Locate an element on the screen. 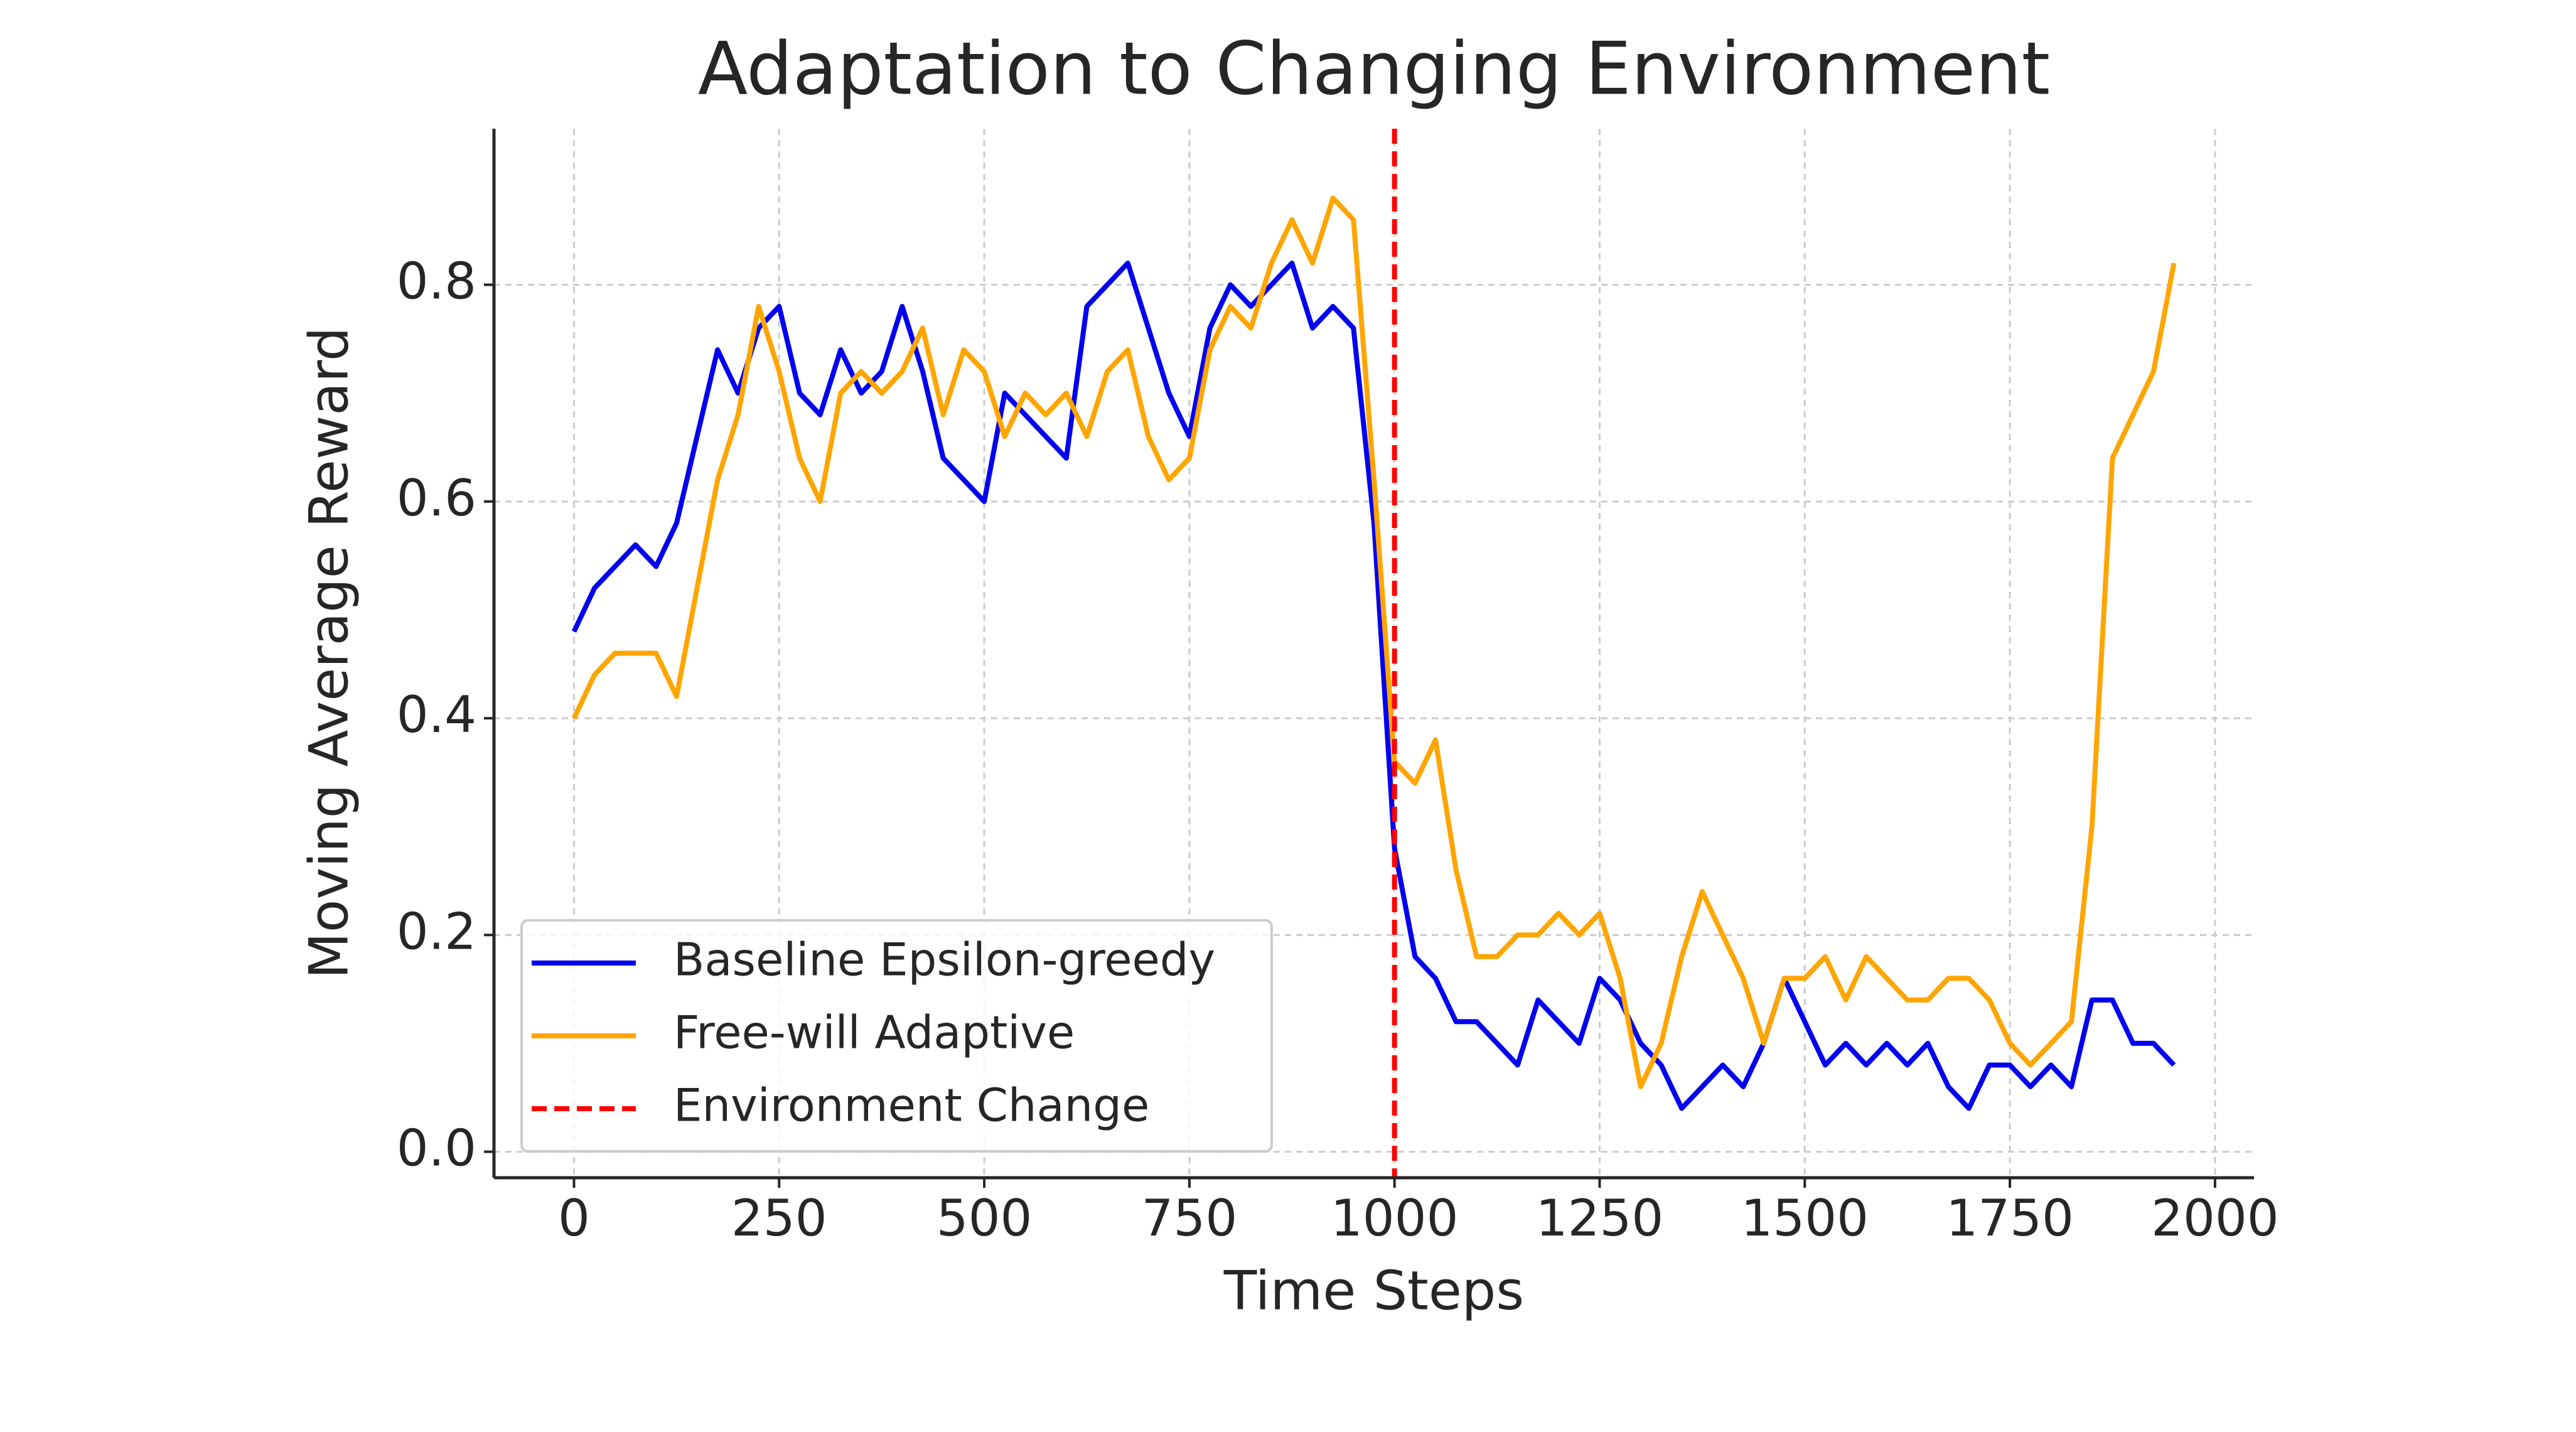  x-tick-label: 2000 is located at coordinates (2215, 1218).